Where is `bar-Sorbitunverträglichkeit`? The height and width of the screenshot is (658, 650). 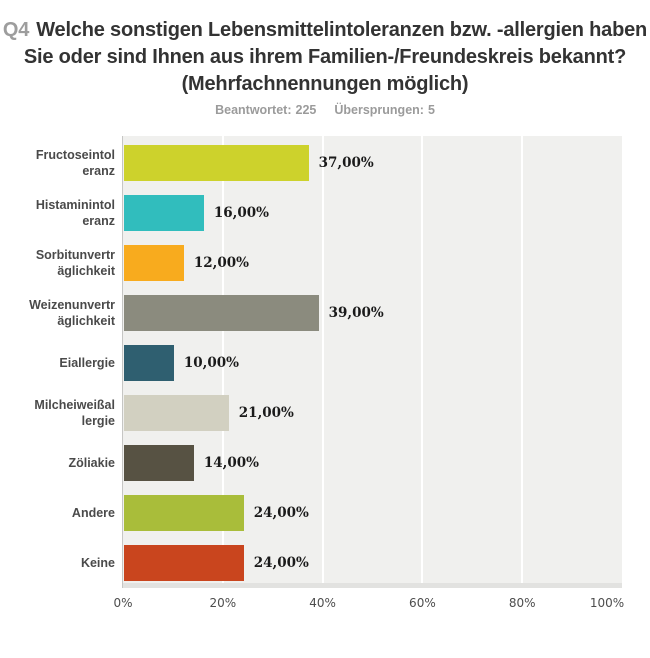 bar-Sorbitunverträglichkeit is located at coordinates (154, 263).